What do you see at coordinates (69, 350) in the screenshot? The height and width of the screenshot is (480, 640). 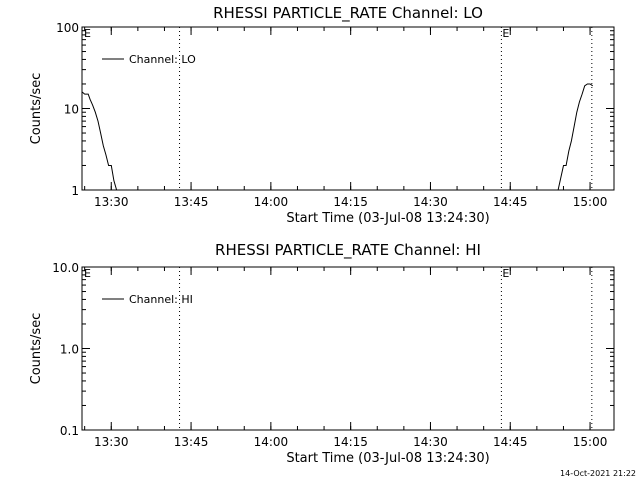 I see `y-tick-label: 1.0` at bounding box center [69, 350].